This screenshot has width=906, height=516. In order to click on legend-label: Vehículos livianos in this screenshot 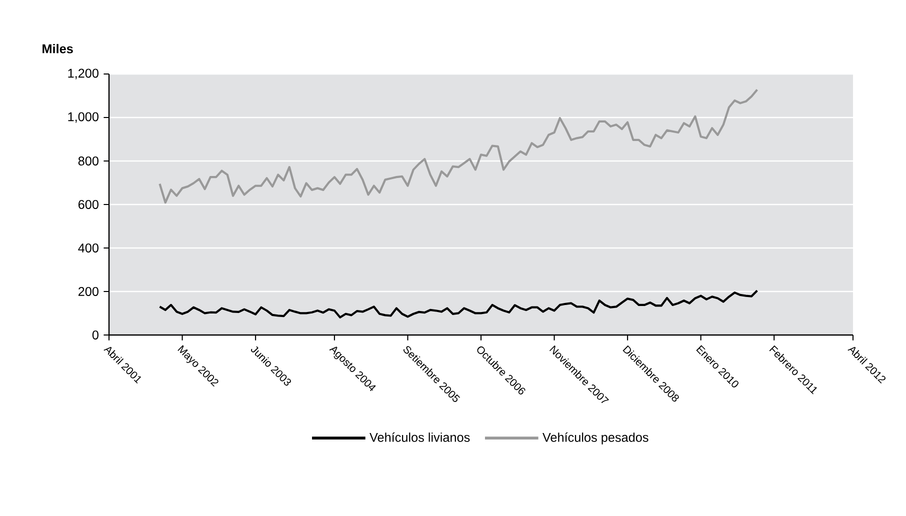, I will do `click(420, 437)`.